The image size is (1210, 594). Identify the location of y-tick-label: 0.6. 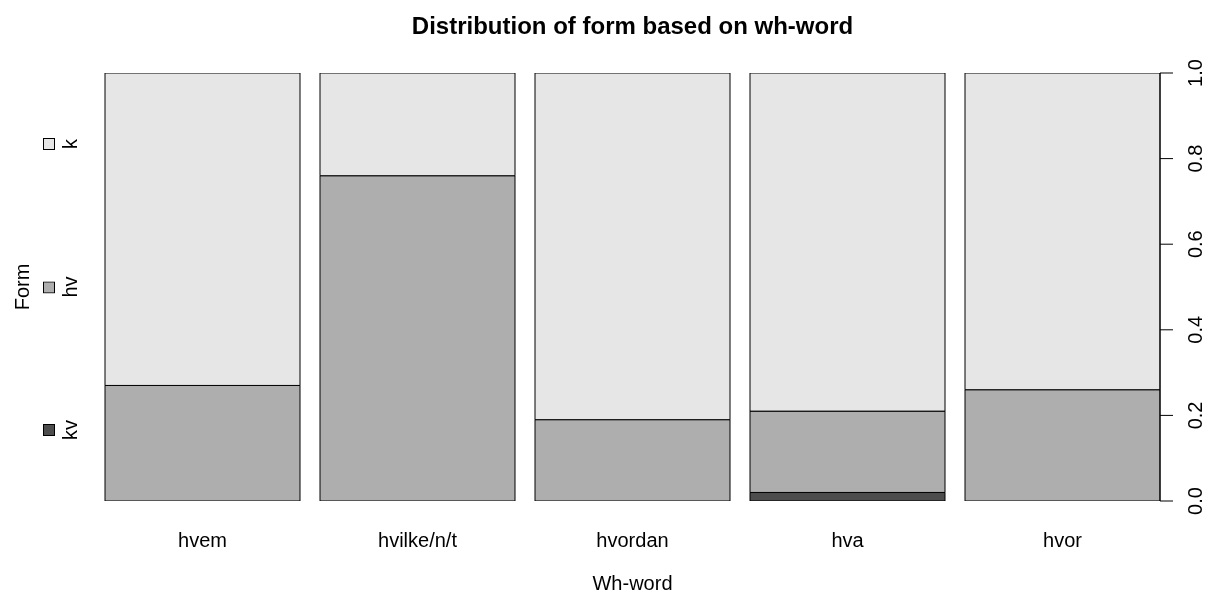
(1195, 244).